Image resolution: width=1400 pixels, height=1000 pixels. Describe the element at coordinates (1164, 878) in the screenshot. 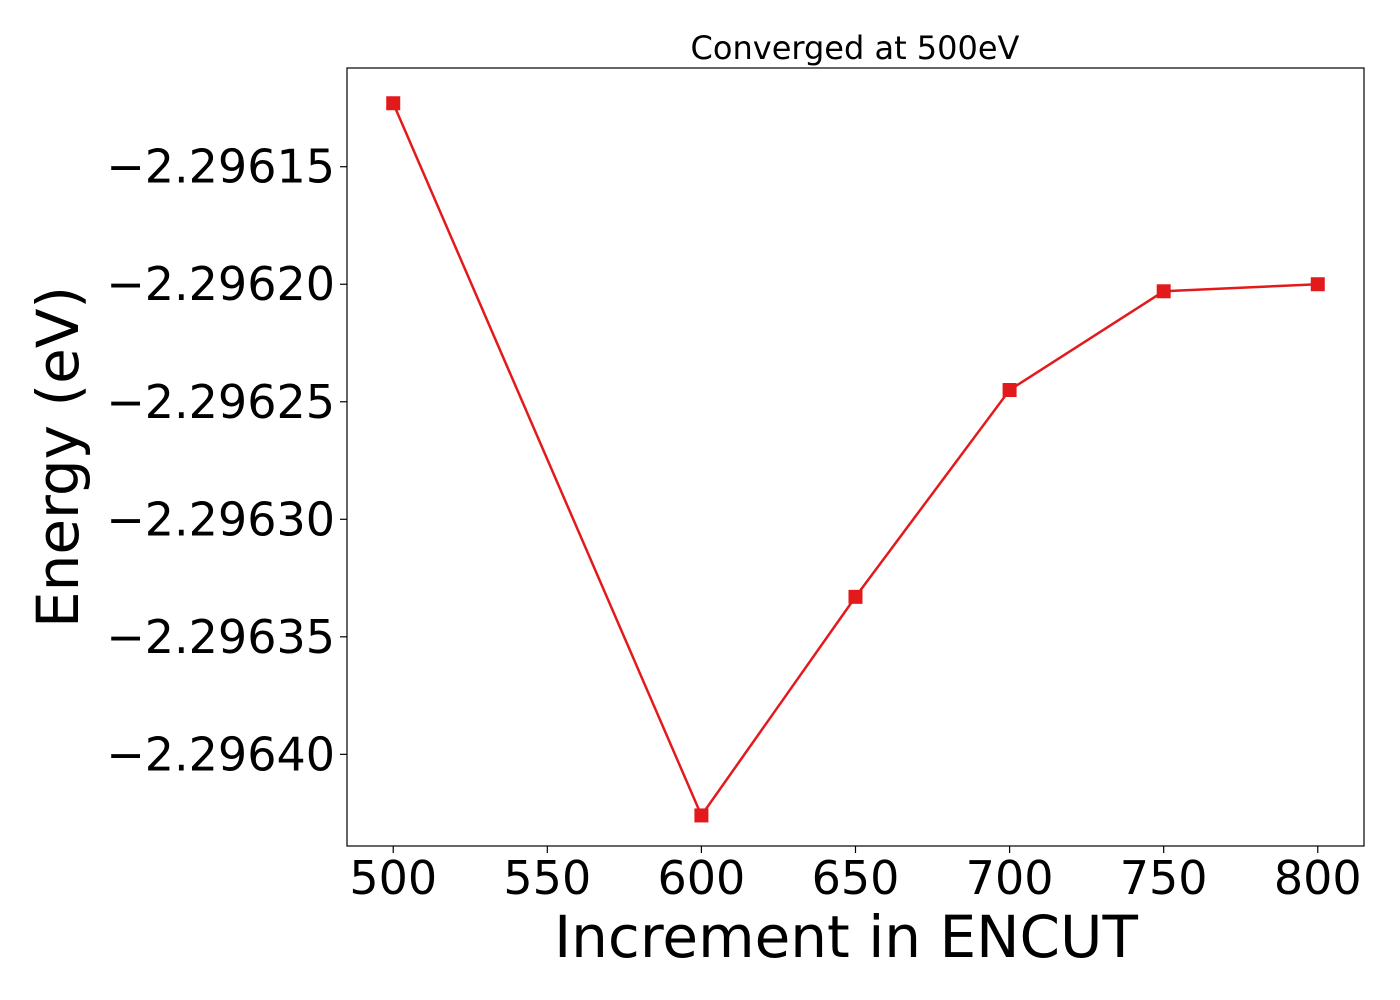

I see `x-tick-label: 750` at that location.